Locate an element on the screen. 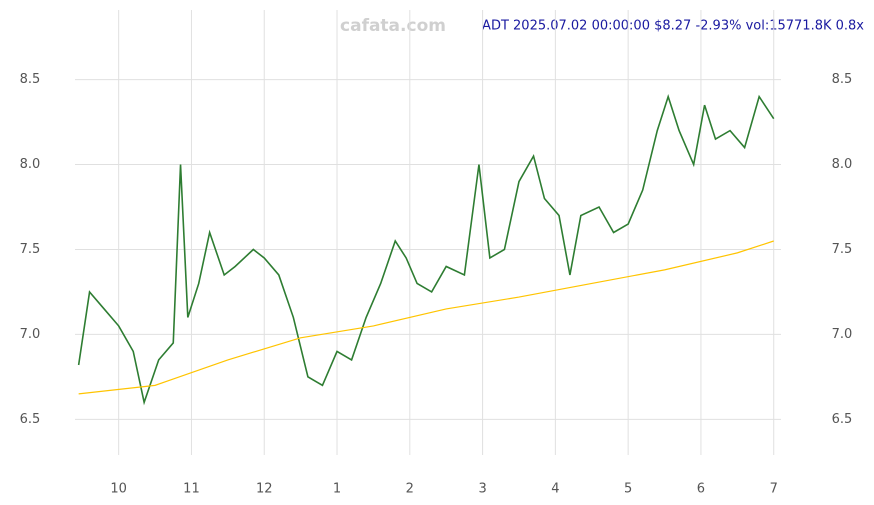  x-tick-label: 12 is located at coordinates (264, 489).